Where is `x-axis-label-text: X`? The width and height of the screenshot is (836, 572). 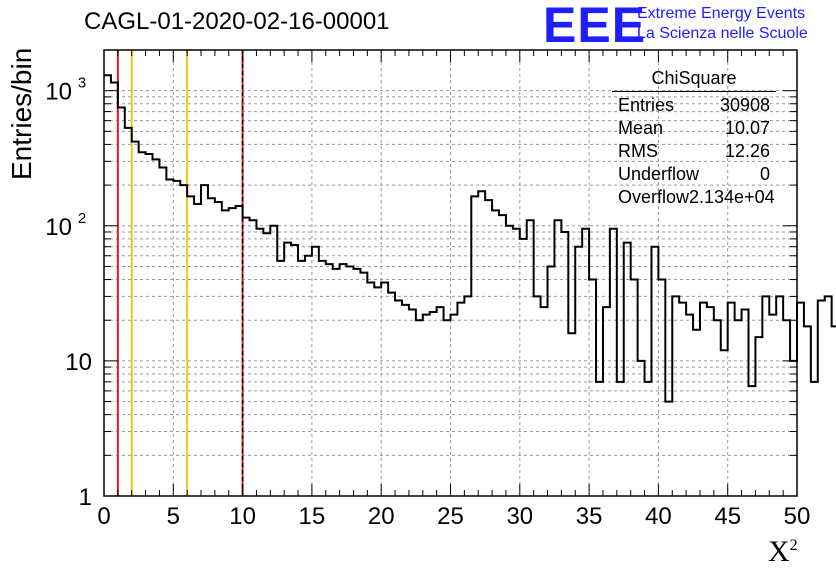 x-axis-label-text: X is located at coordinates (779, 551).